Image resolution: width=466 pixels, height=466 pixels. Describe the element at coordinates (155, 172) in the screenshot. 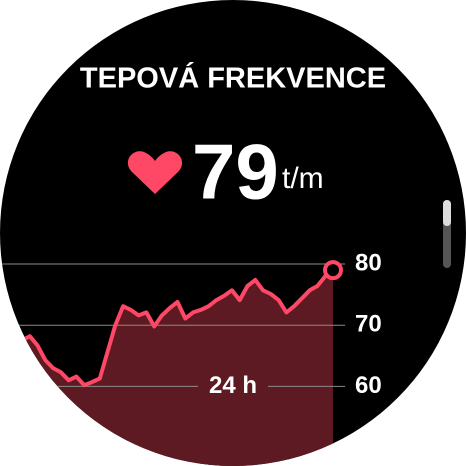

I see `heart-icon` at that location.